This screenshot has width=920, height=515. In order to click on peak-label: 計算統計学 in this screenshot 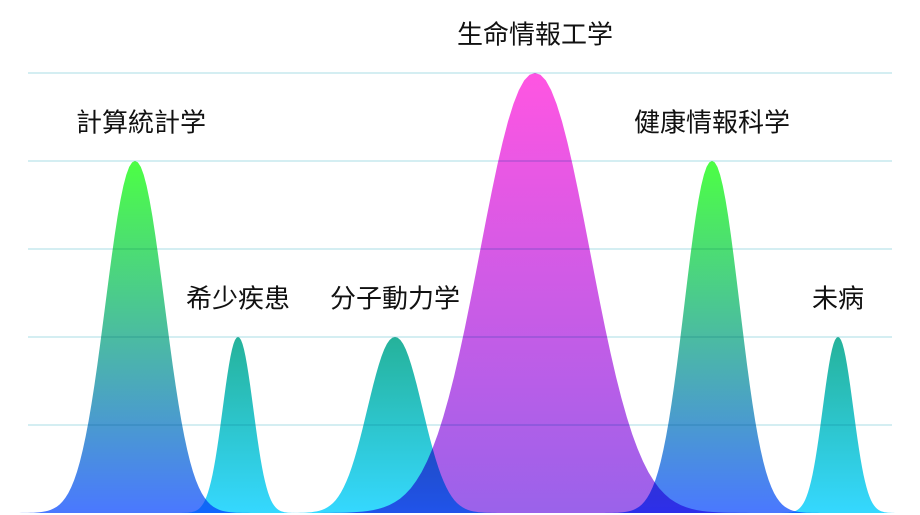, I will do `click(141, 124)`.